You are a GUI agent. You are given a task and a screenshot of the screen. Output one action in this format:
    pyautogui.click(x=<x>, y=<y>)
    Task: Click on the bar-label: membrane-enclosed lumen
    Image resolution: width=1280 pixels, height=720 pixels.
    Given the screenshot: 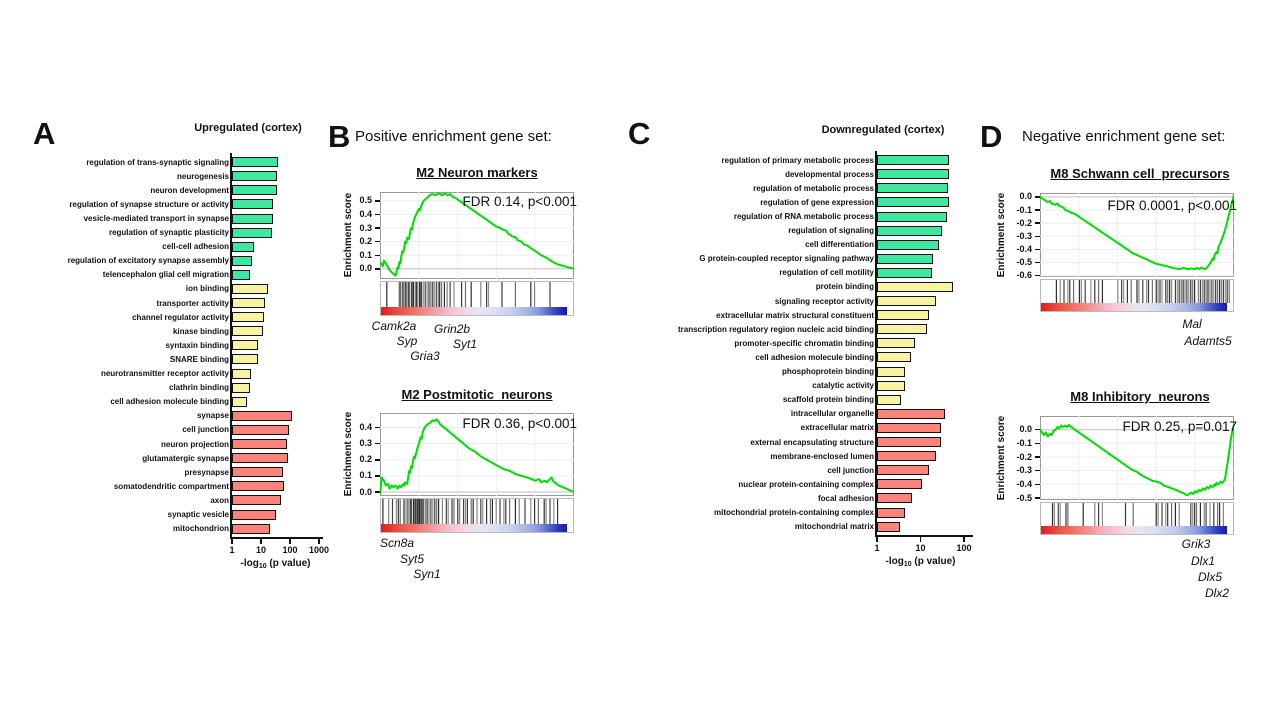 What is the action you would take?
    pyautogui.click(x=822, y=456)
    